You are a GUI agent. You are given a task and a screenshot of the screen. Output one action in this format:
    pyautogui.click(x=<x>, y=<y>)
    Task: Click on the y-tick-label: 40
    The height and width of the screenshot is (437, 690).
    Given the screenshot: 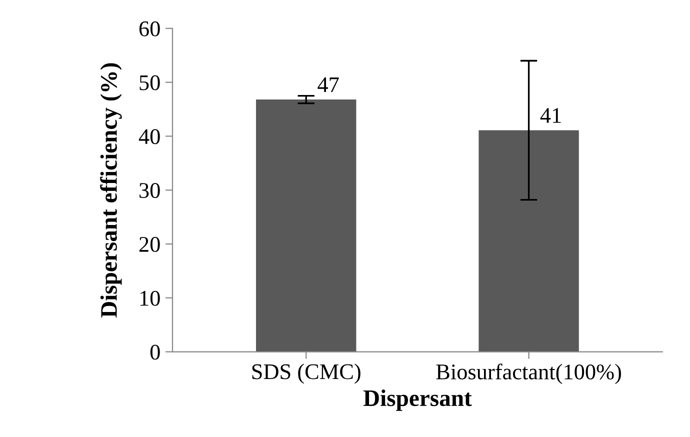 What is the action you would take?
    pyautogui.click(x=149, y=136)
    